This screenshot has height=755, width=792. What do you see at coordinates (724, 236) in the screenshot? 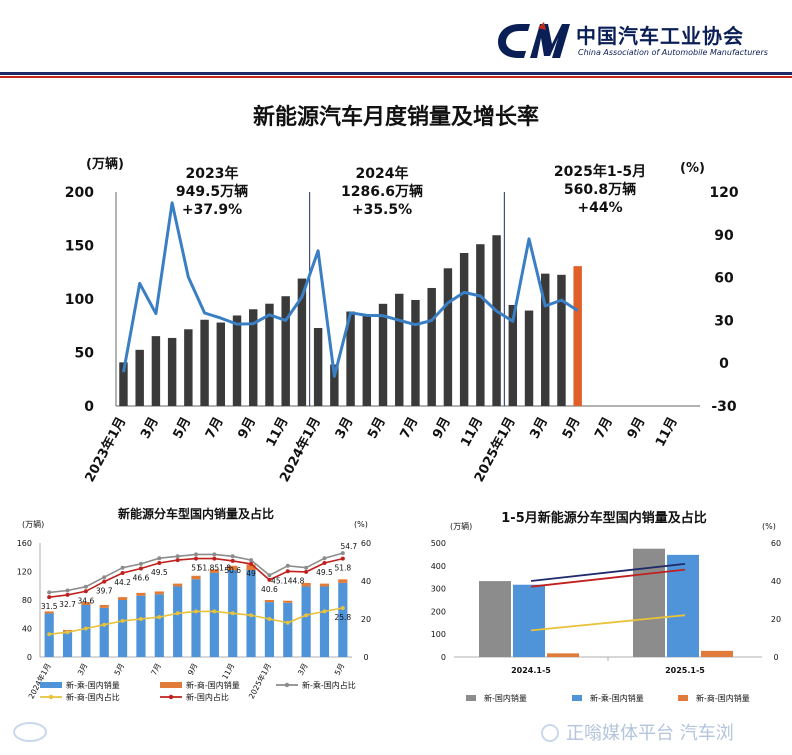
I see `main-y2-tick-label: 90` at bounding box center [724, 236].